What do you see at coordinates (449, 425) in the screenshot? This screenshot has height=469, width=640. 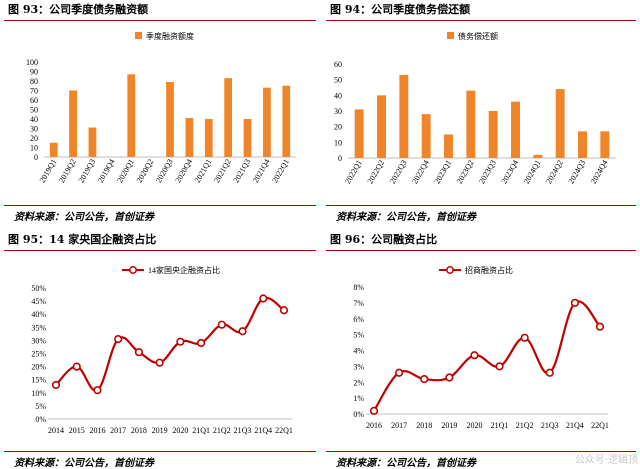 I see `x-tick-label: 2019` at bounding box center [449, 425].